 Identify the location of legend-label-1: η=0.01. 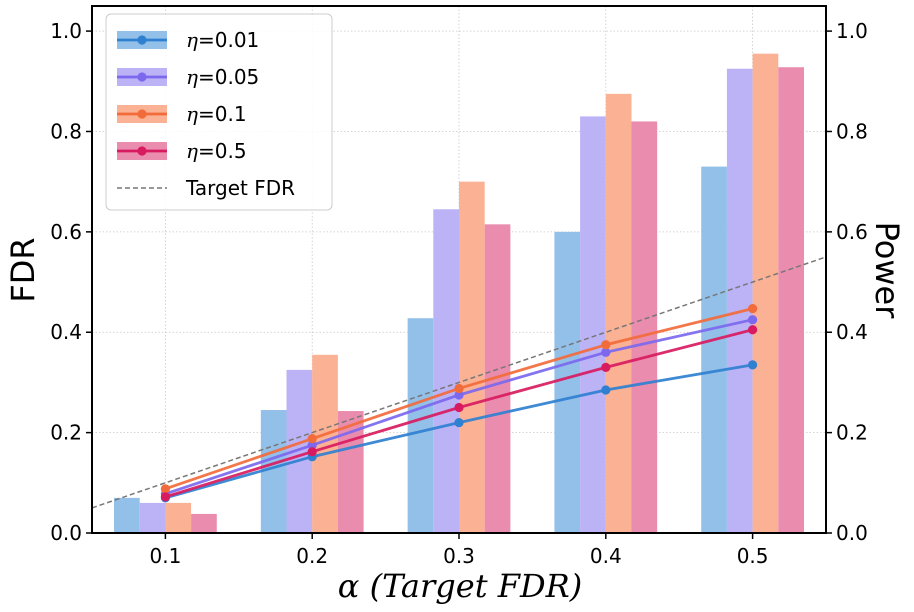
(222, 40).